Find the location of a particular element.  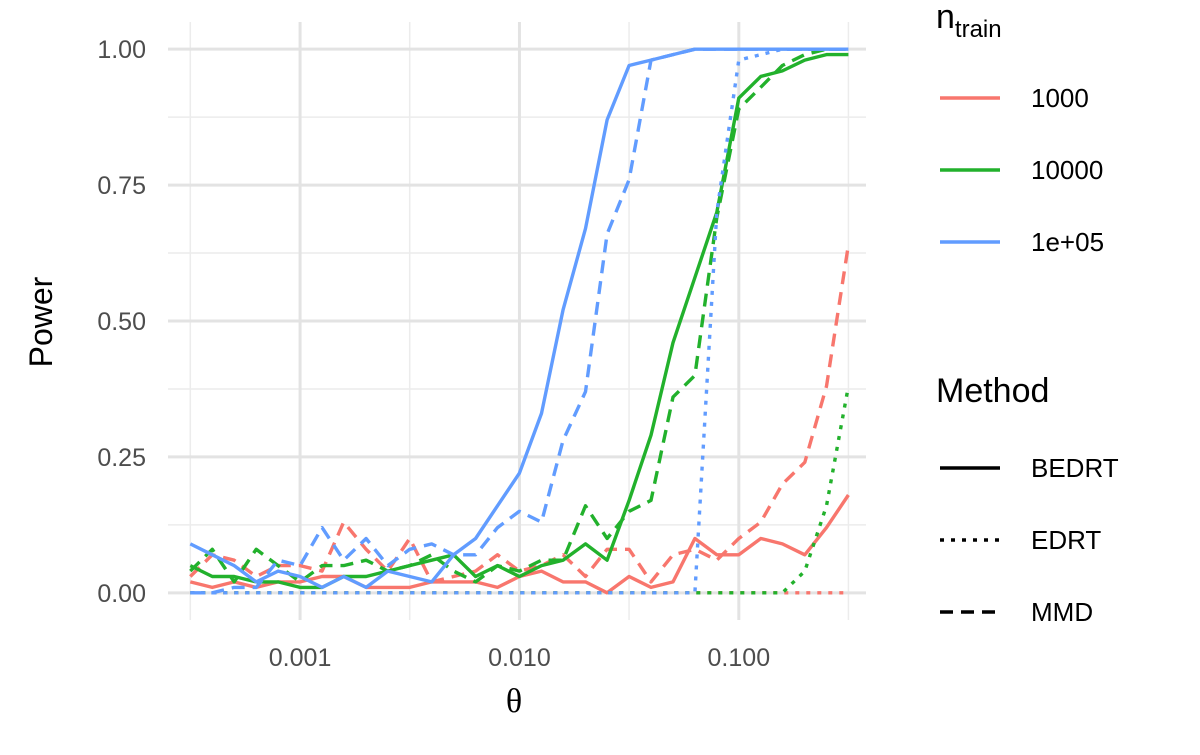

y-tick-label-1: 0.25 is located at coordinates (121, 458).